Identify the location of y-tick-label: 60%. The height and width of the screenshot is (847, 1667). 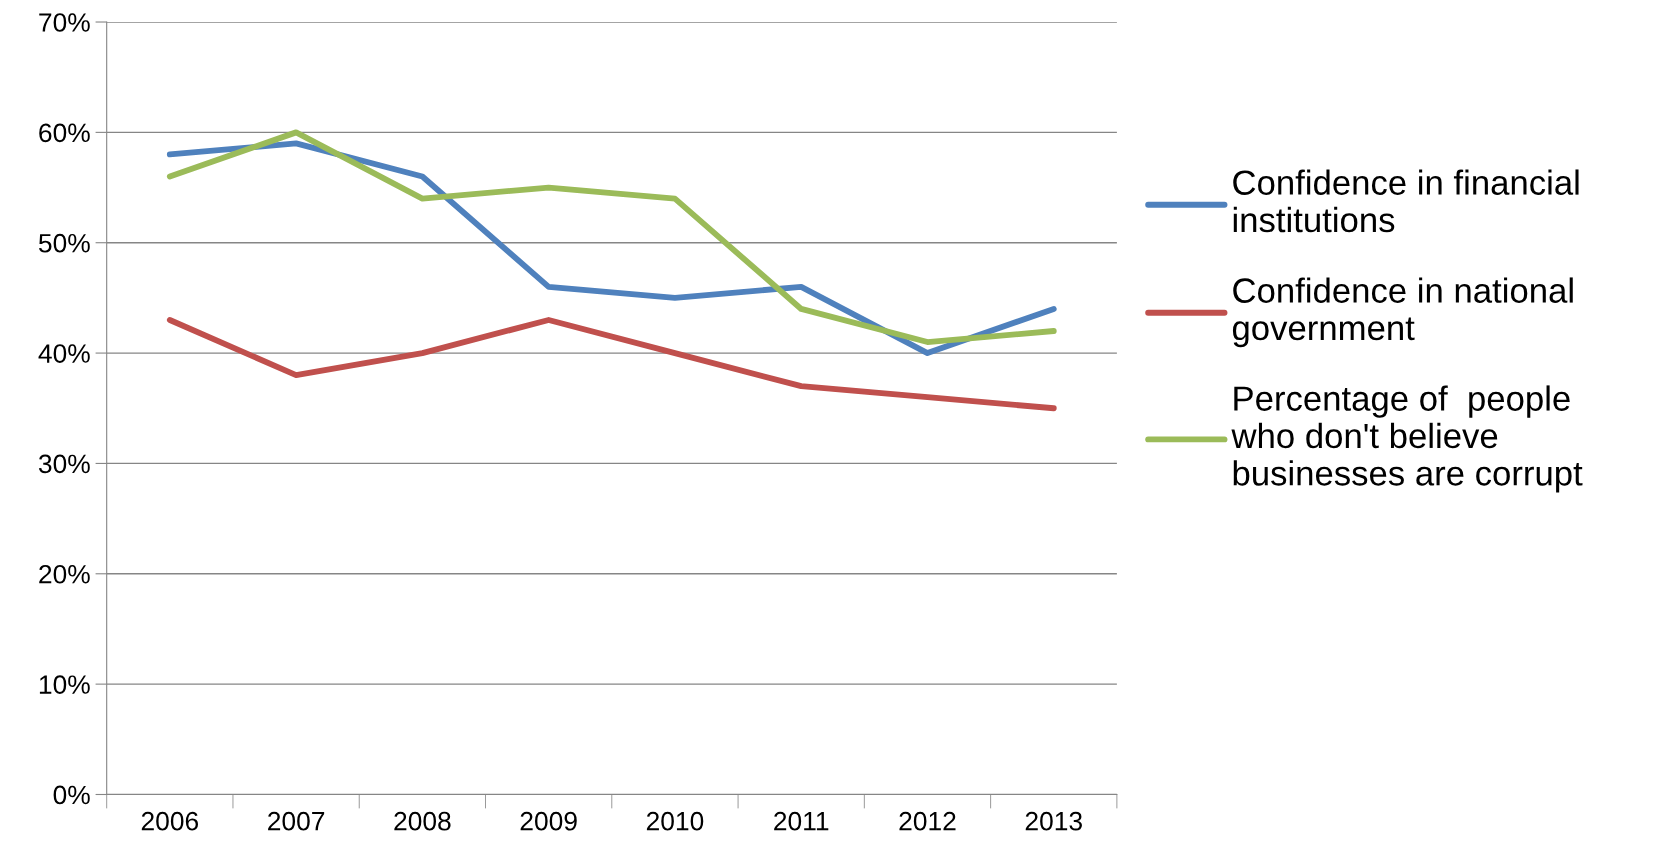
(64, 133).